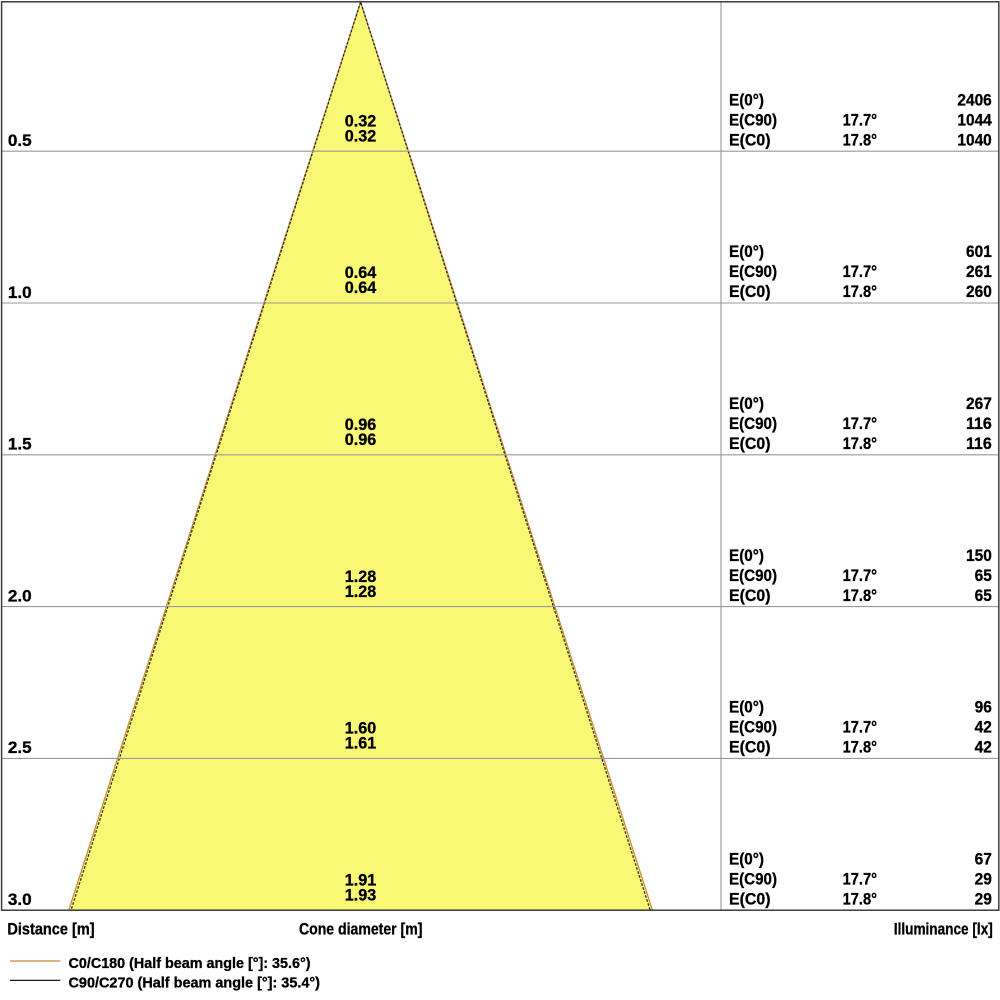  What do you see at coordinates (20, 595) in the screenshot?
I see `svg-text: 2.0` at bounding box center [20, 595].